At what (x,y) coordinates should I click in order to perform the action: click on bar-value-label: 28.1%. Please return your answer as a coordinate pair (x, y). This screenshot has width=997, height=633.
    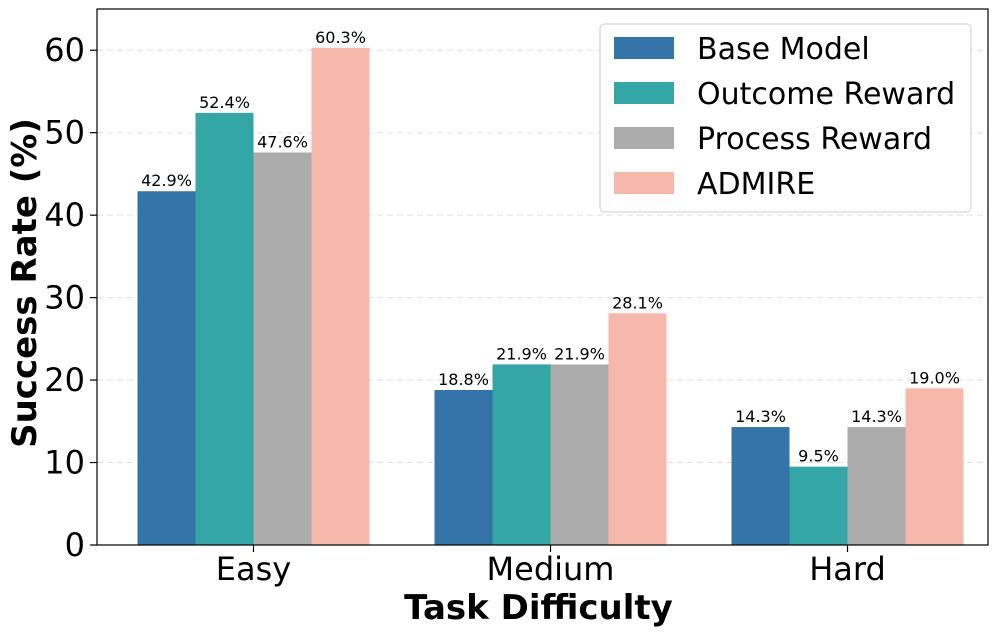
    Looking at the image, I should click on (637, 302).